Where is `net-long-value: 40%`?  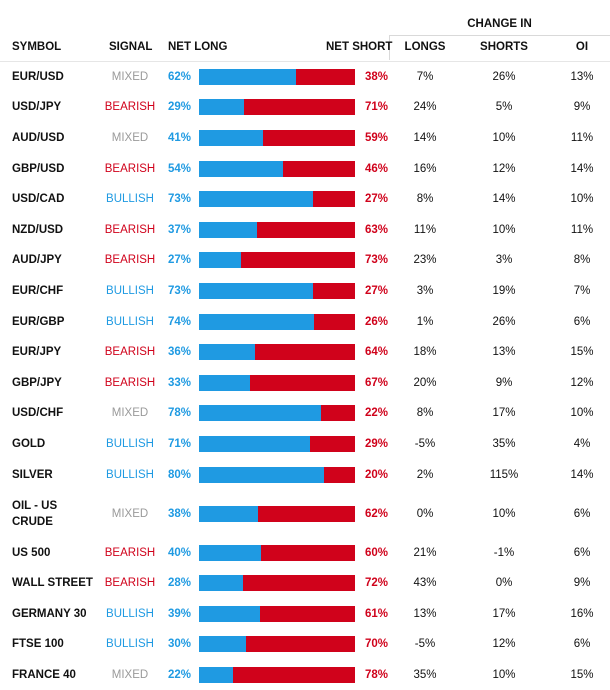 net-long-value: 40% is located at coordinates (180, 553).